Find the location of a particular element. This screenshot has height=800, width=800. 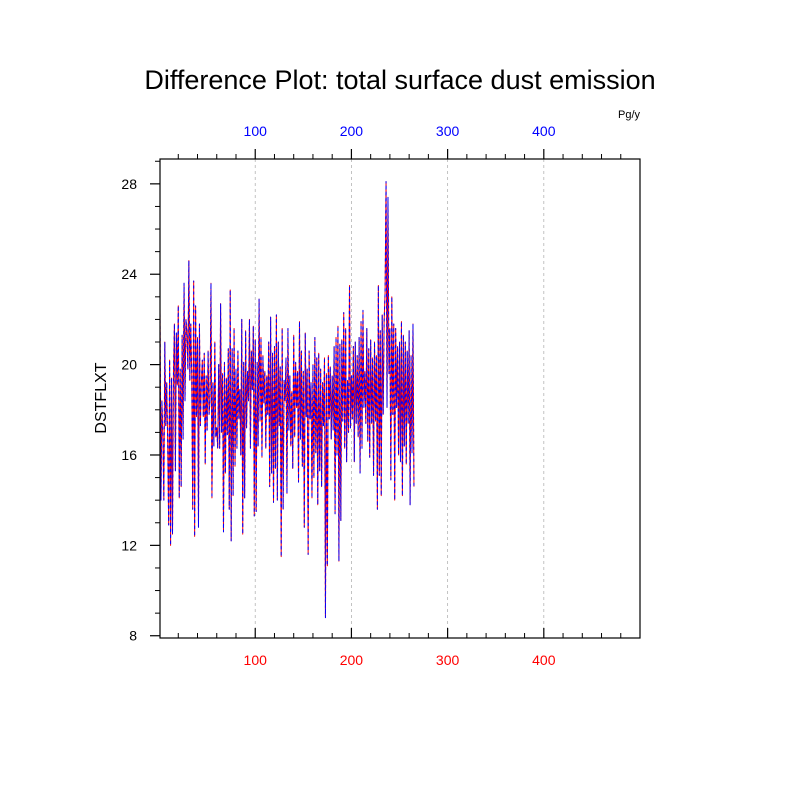

x-tick-label-top: 100 is located at coordinates (256, 131).